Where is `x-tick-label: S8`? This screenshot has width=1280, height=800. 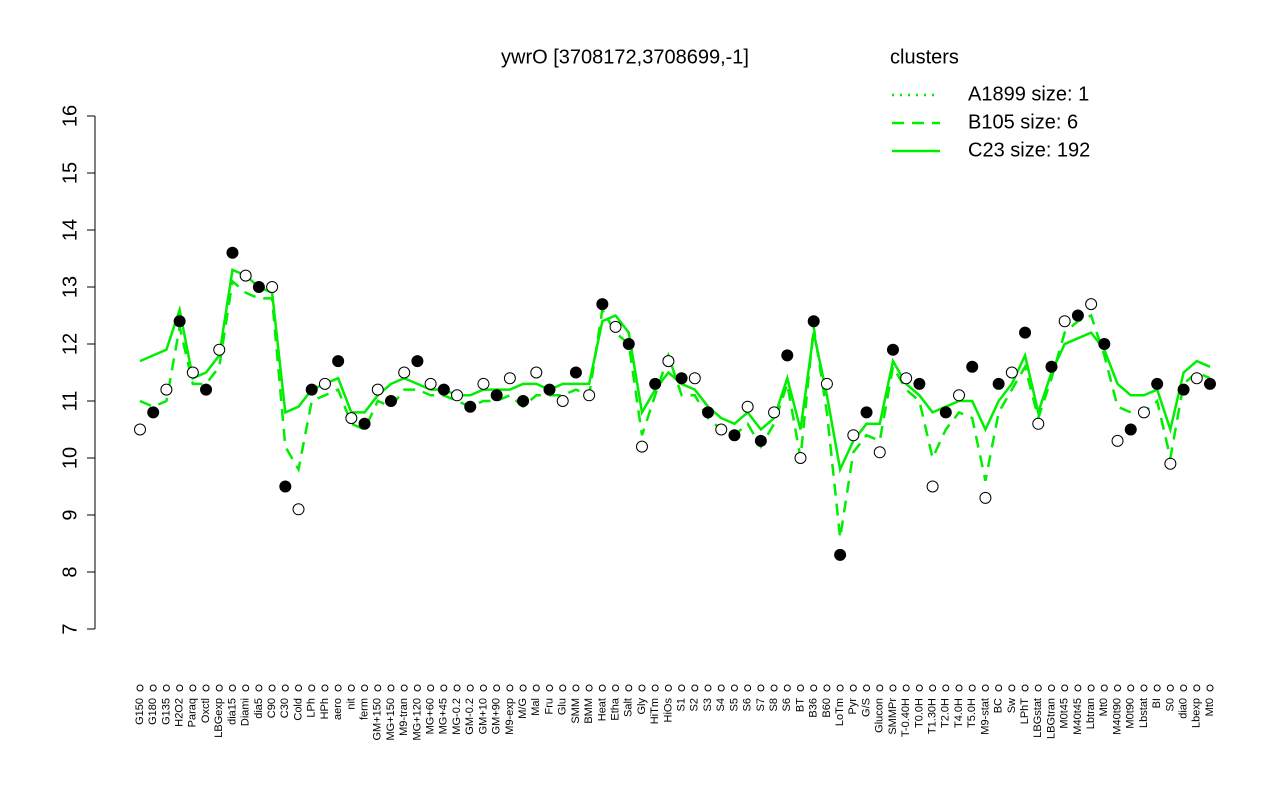
x-tick-label: S8 is located at coordinates (774, 704).